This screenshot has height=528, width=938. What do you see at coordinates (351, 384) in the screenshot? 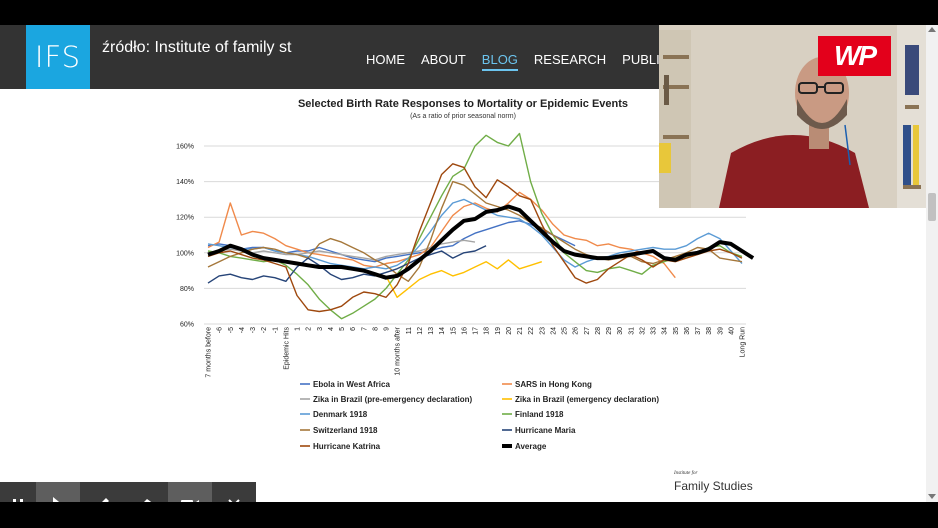
I see `legend-label: Ebola in West Africa` at bounding box center [351, 384].